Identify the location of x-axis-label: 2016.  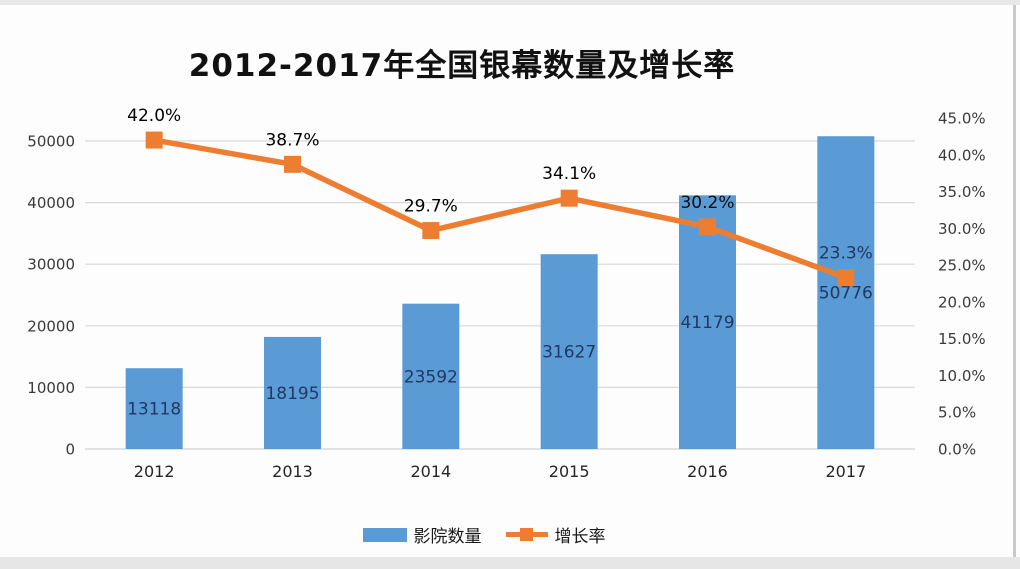
(707, 471).